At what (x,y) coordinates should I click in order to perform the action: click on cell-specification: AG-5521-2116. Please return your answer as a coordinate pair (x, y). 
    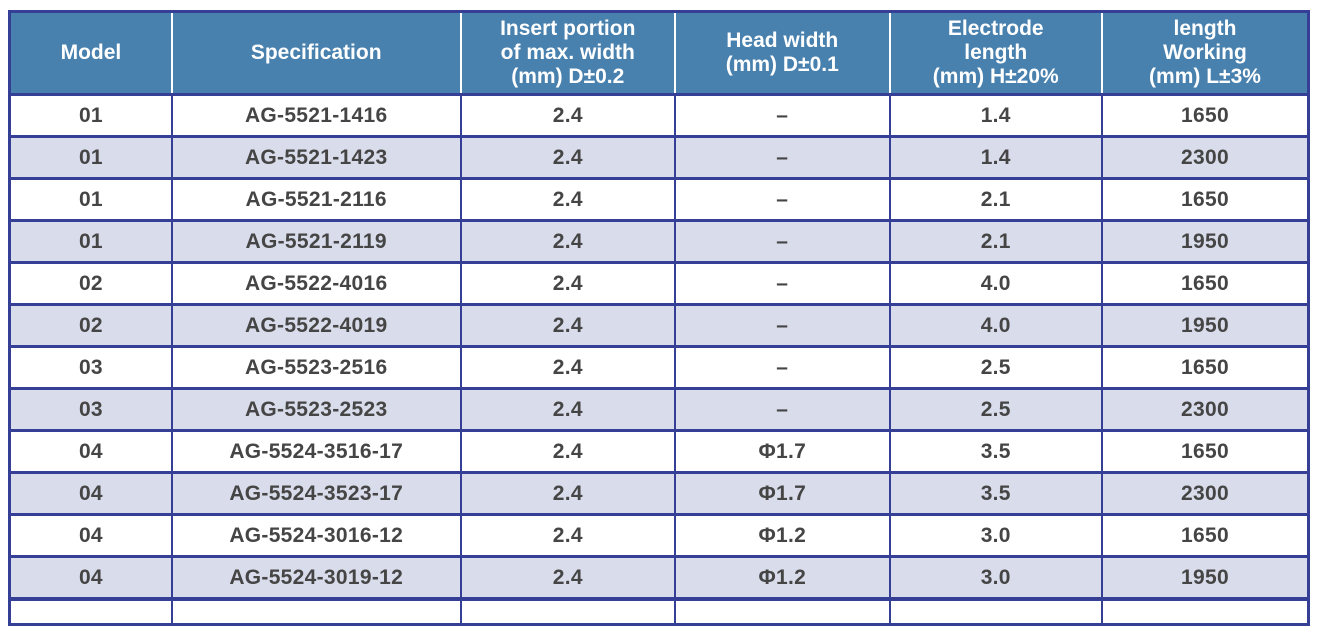
    Looking at the image, I should click on (315, 199).